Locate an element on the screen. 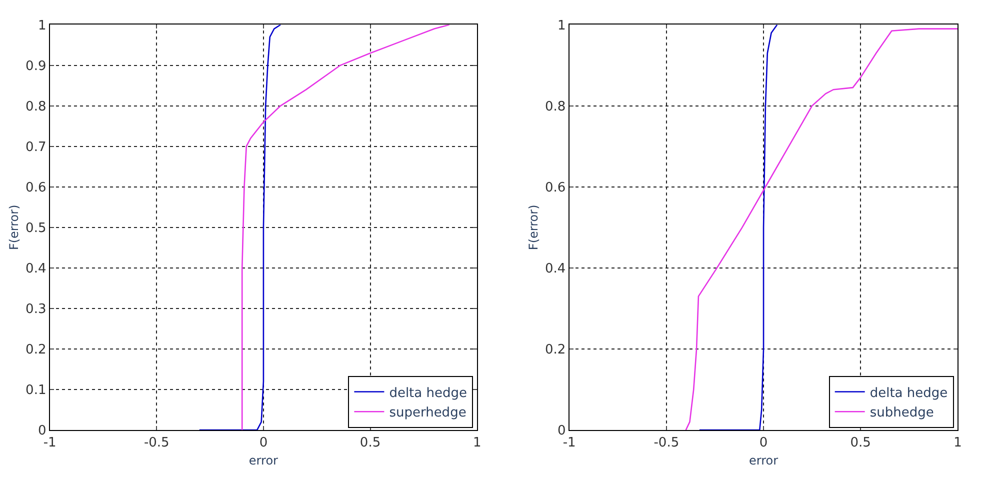  y-tick-label: 0.9 is located at coordinates (36, 66).